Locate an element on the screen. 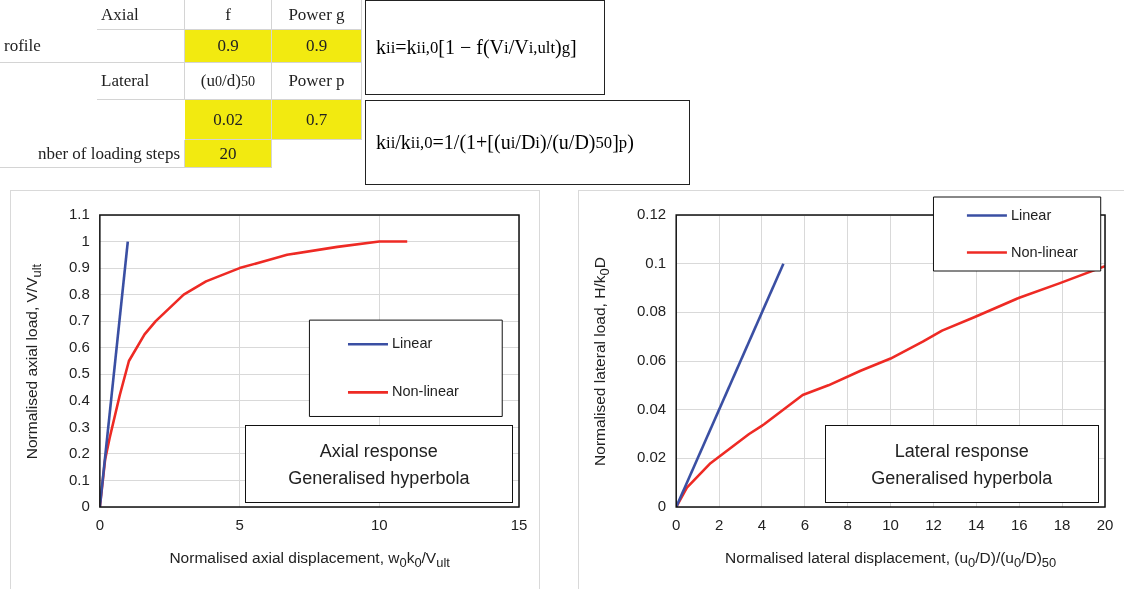 Image resolution: width=1124 pixels, height=589 pixels. y-tick-label: 0.5 is located at coordinates (79, 373).